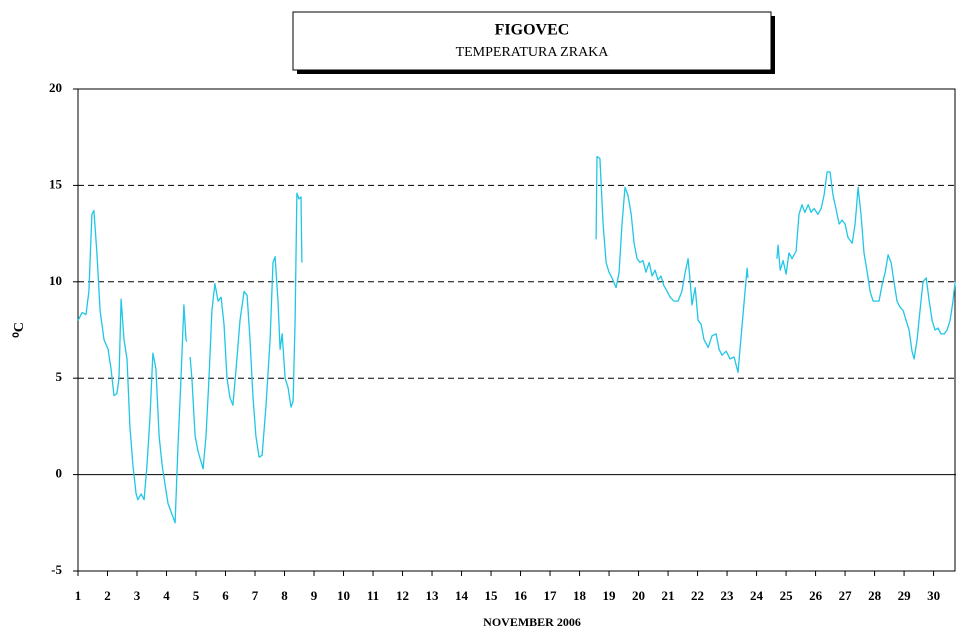  What do you see at coordinates (373, 595) in the screenshot?
I see `x-tick-label: 11` at bounding box center [373, 595].